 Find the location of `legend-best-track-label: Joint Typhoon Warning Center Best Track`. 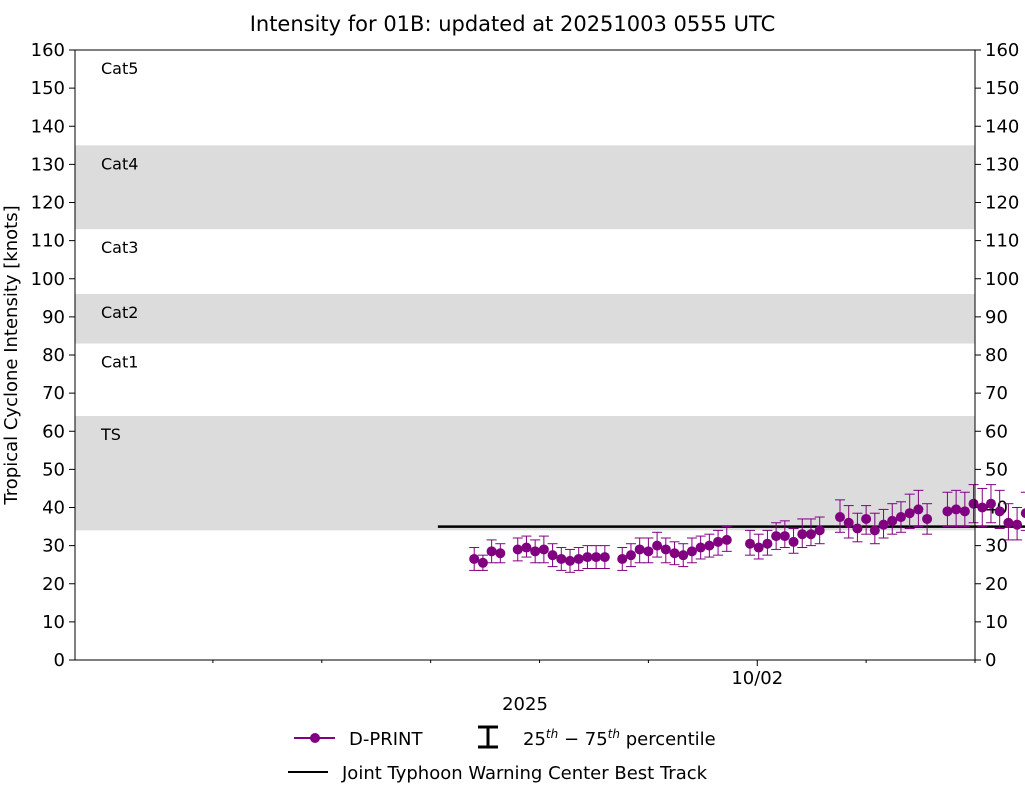

legend-best-track-label: Joint Typhoon Warning Center Best Track is located at coordinates (524, 773).